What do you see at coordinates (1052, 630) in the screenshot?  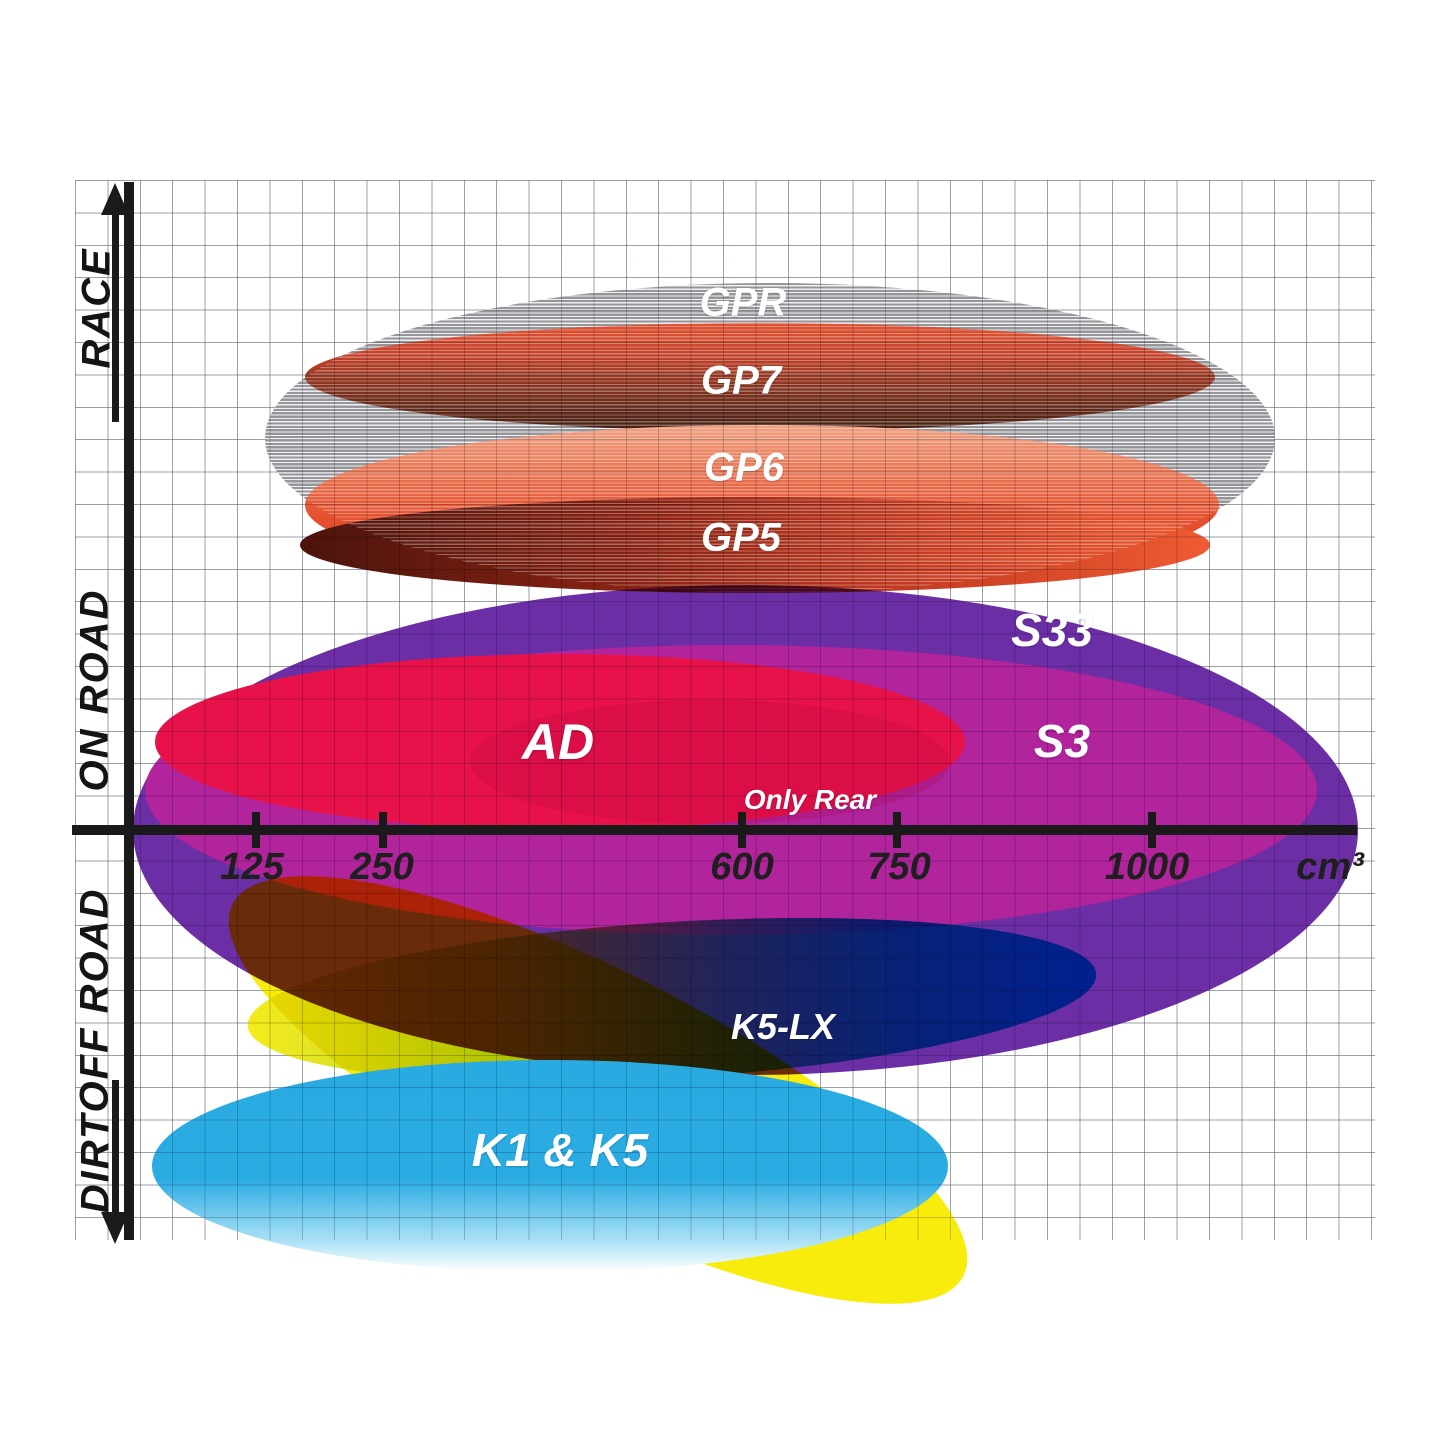 I see `region-label-s33: S33` at bounding box center [1052, 630].